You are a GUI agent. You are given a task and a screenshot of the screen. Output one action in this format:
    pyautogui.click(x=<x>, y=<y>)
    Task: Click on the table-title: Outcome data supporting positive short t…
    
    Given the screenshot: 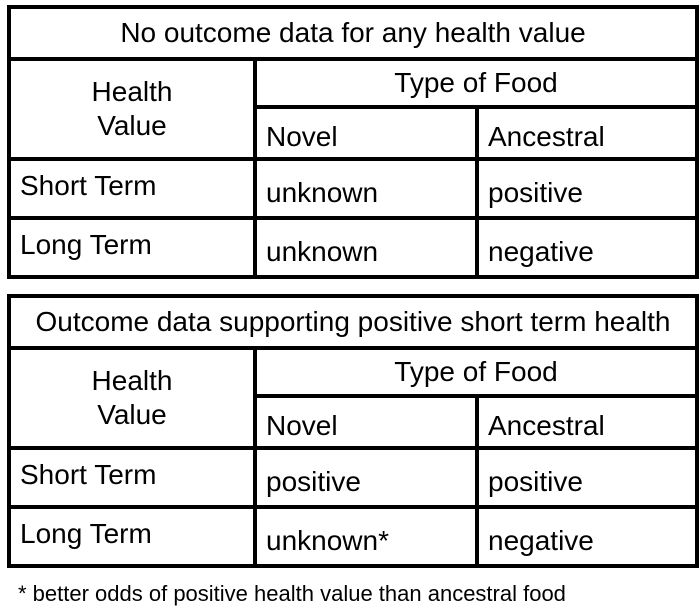 What is the action you would take?
    pyautogui.click(x=353, y=322)
    